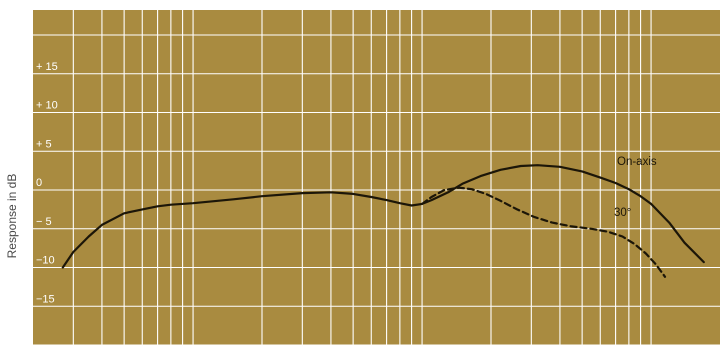 The image size is (720, 363). Describe the element at coordinates (47, 106) in the screenshot. I see `y-tick-label: + 10` at that location.